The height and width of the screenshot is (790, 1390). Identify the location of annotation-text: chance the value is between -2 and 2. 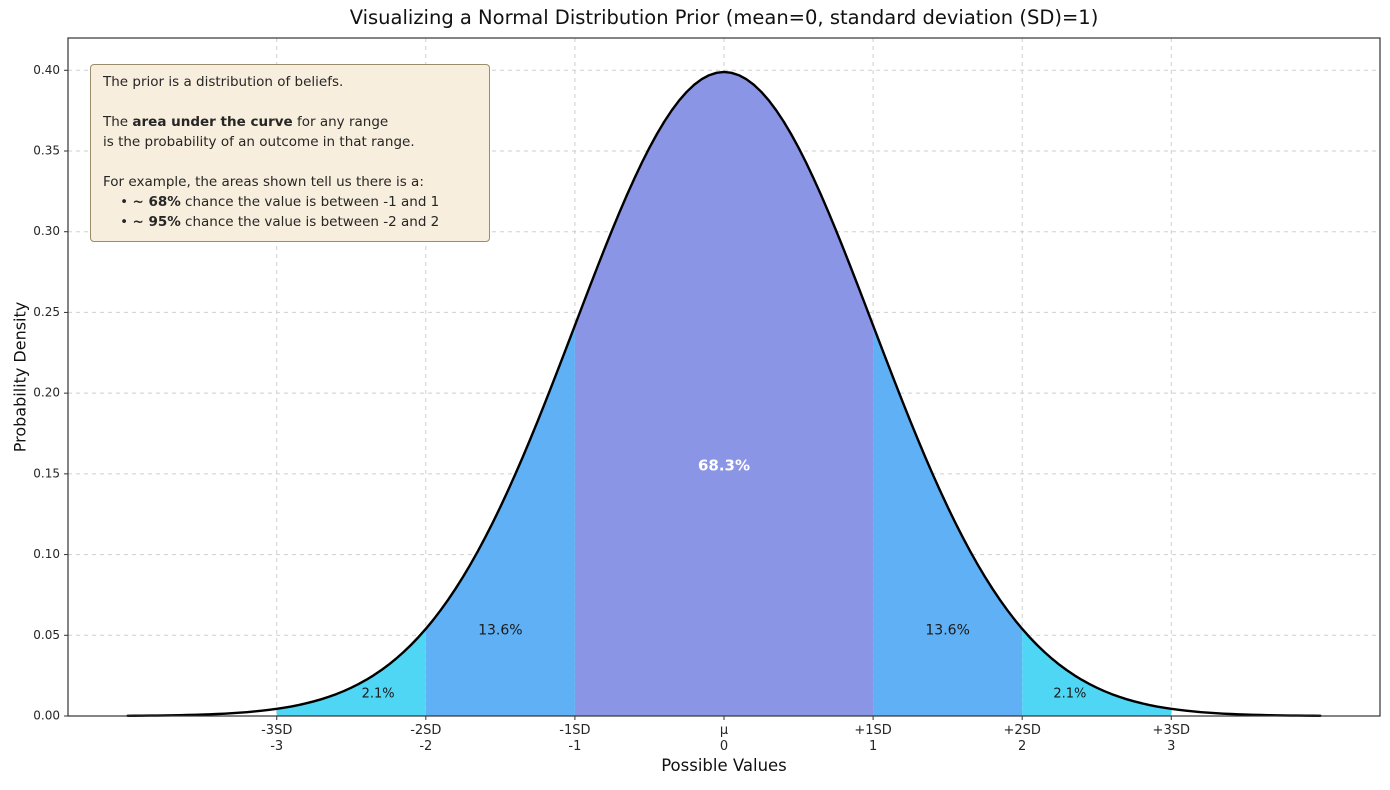
(310, 221).